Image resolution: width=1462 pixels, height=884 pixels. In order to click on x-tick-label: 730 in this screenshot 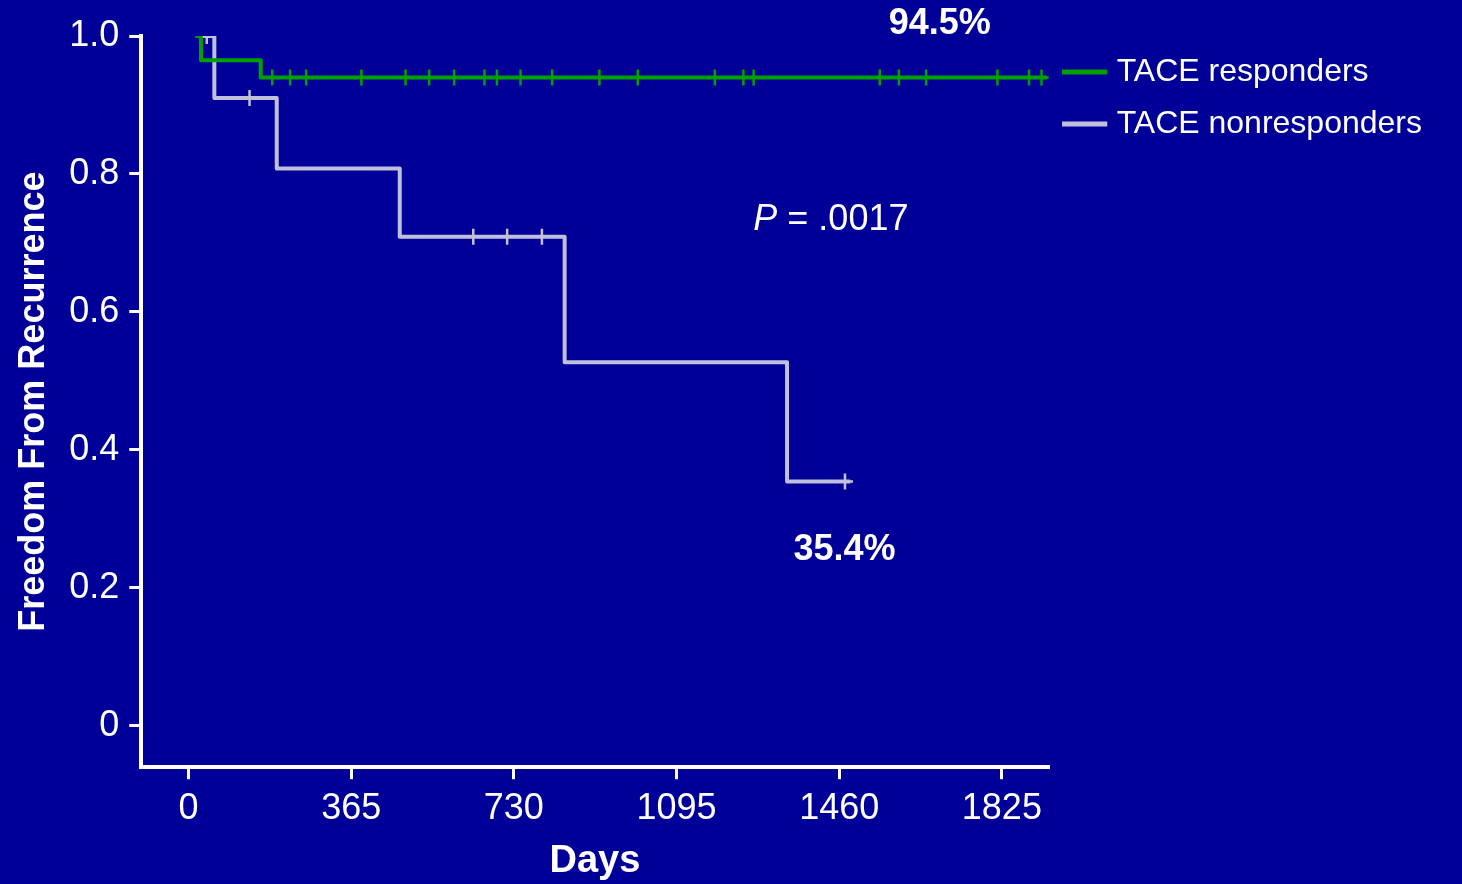, I will do `click(513, 806)`.